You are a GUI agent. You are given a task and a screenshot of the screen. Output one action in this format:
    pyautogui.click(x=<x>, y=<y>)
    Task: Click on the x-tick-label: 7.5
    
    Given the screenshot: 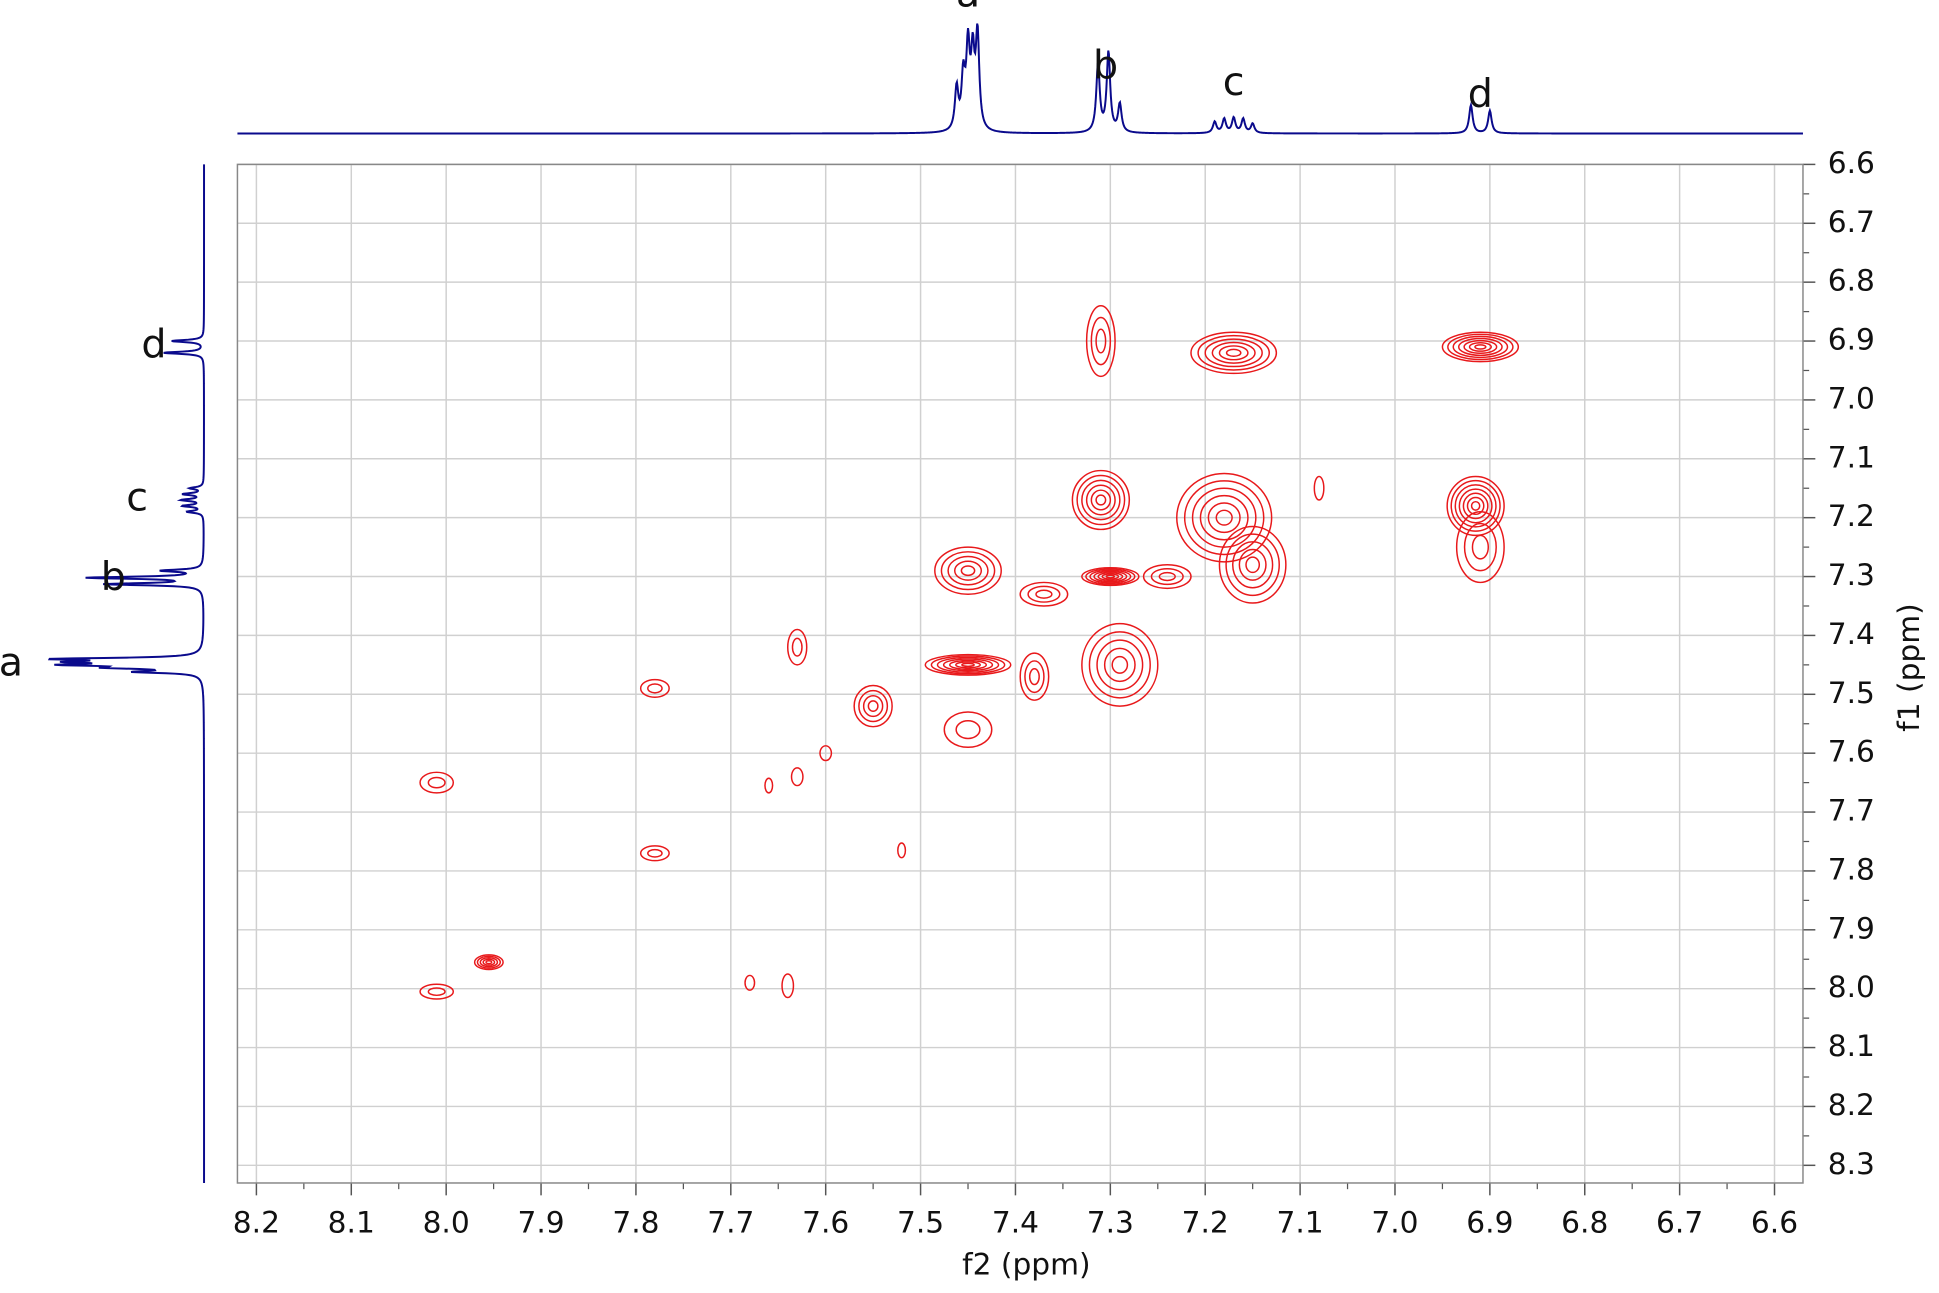 What is the action you would take?
    pyautogui.click(x=920, y=1221)
    